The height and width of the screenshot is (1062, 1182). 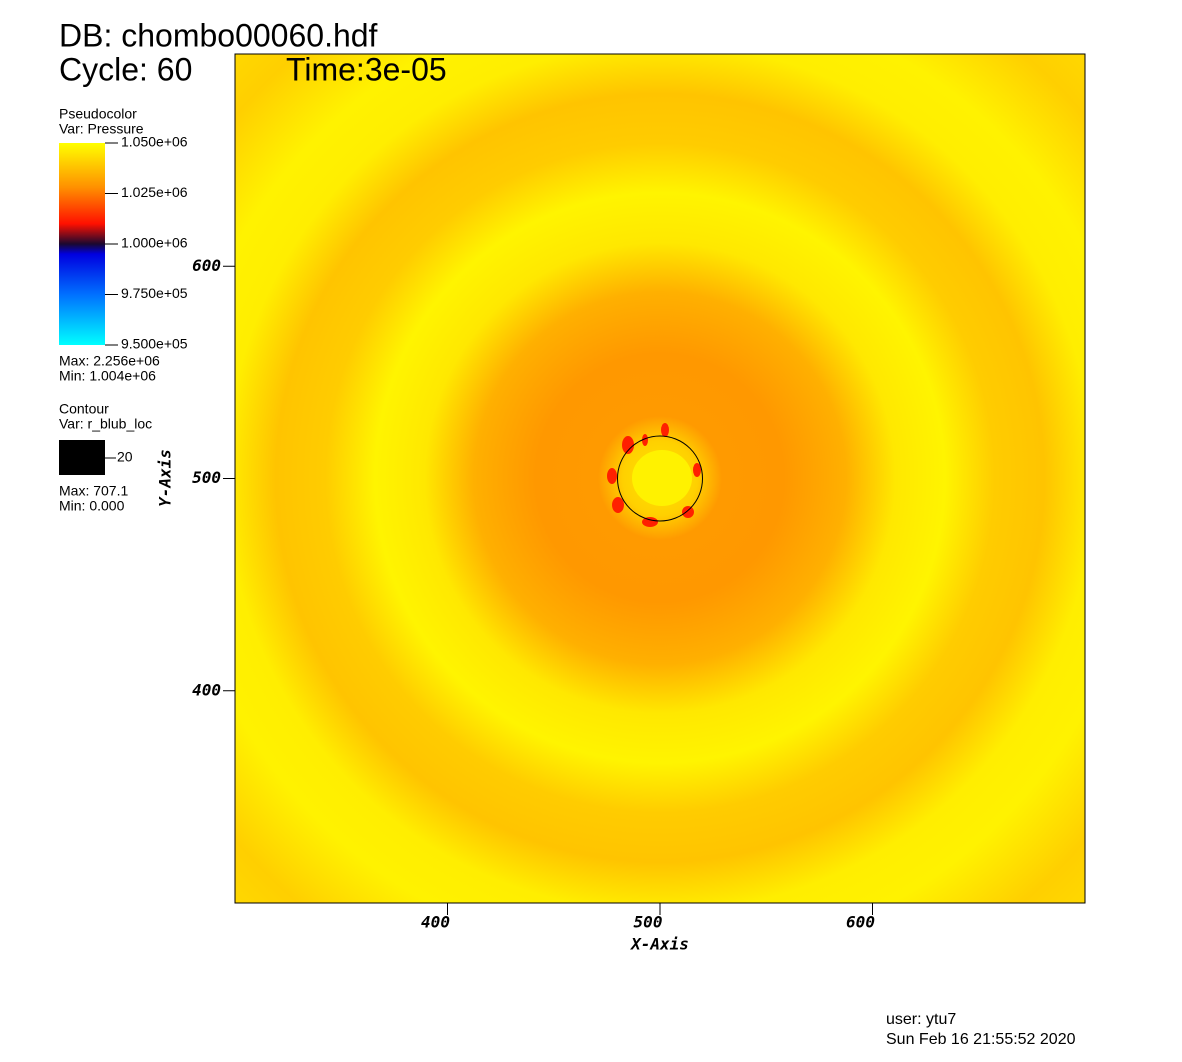 What do you see at coordinates (165, 478) in the screenshot?
I see `y-axis-label: Y-Axis` at bounding box center [165, 478].